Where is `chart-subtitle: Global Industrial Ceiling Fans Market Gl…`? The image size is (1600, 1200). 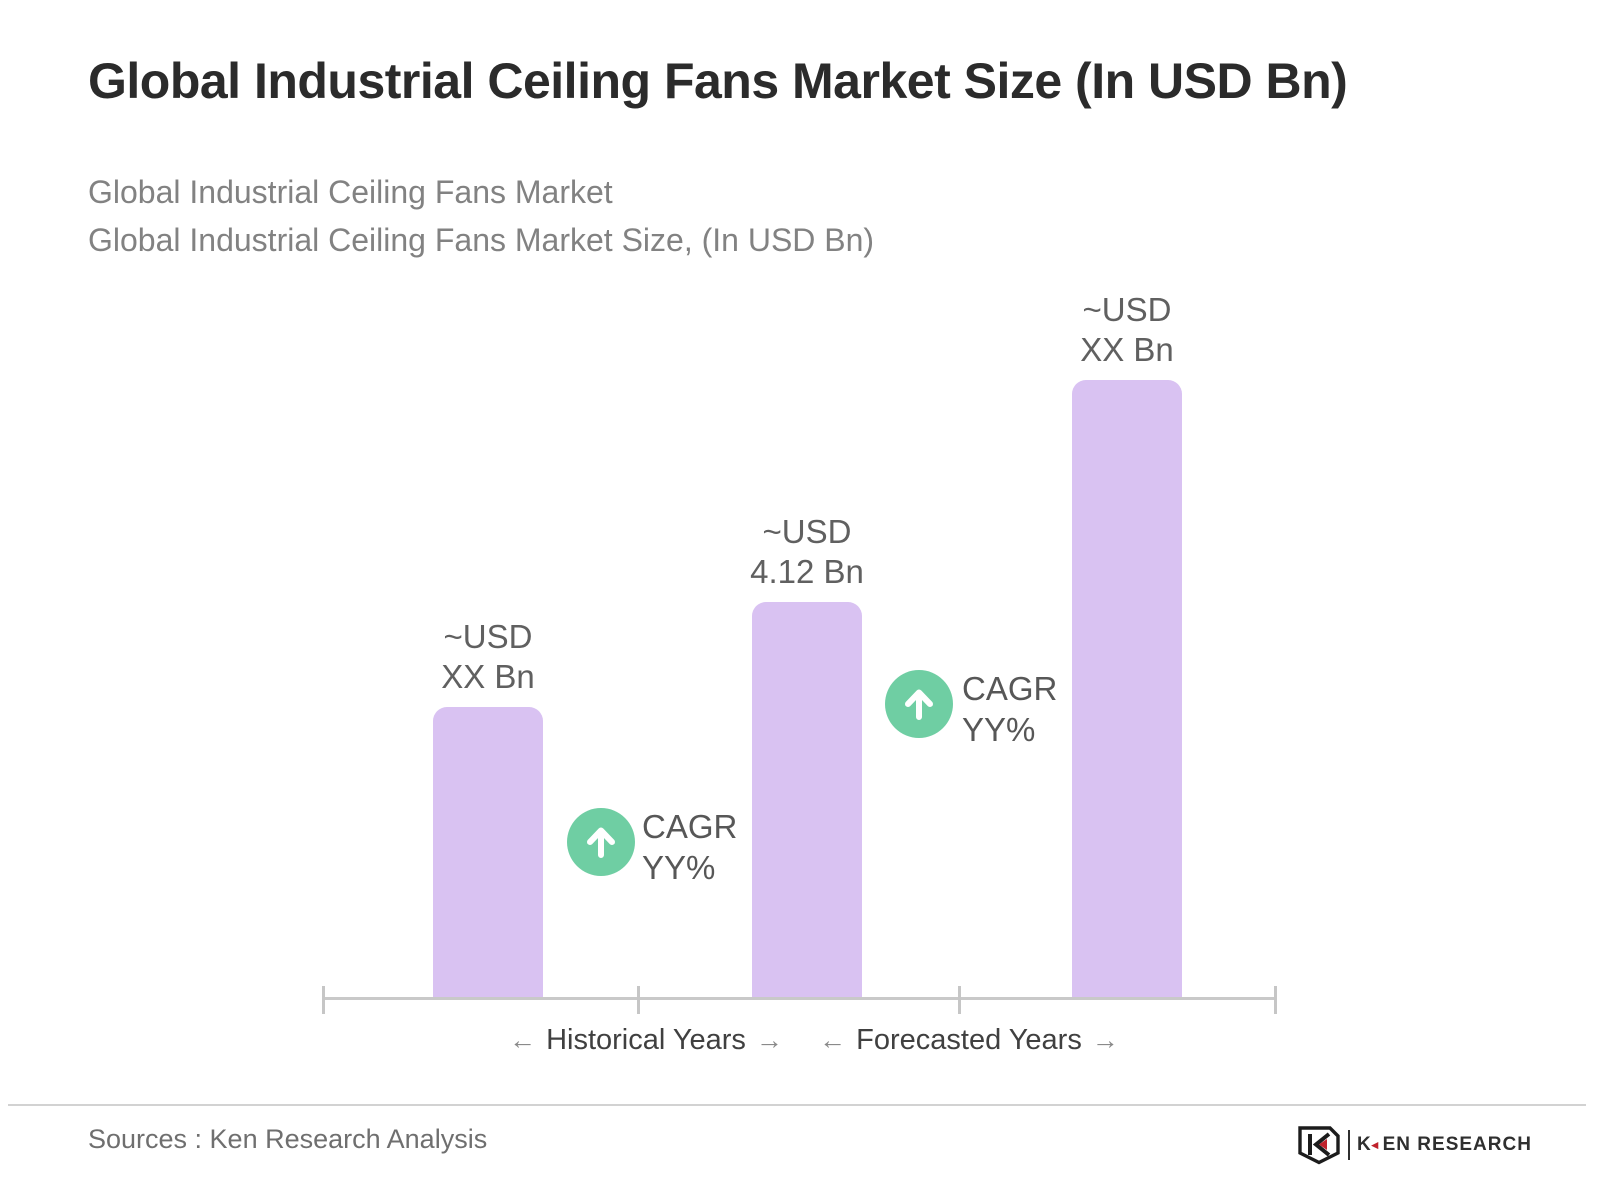 chart-subtitle: Global Industrial Ceiling Fans Market Gl… is located at coordinates (688, 216).